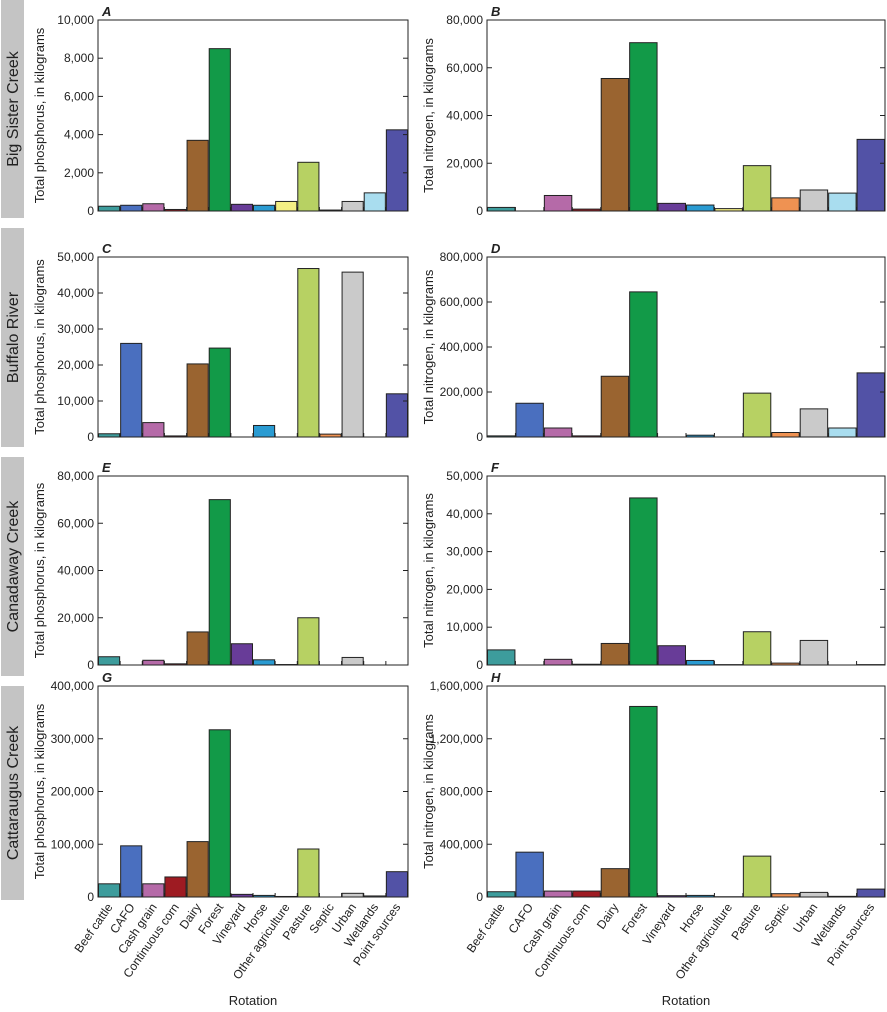 The width and height of the screenshot is (887, 1012). Describe the element at coordinates (79, 96) in the screenshot. I see `y-tick-label: 6,000` at that location.